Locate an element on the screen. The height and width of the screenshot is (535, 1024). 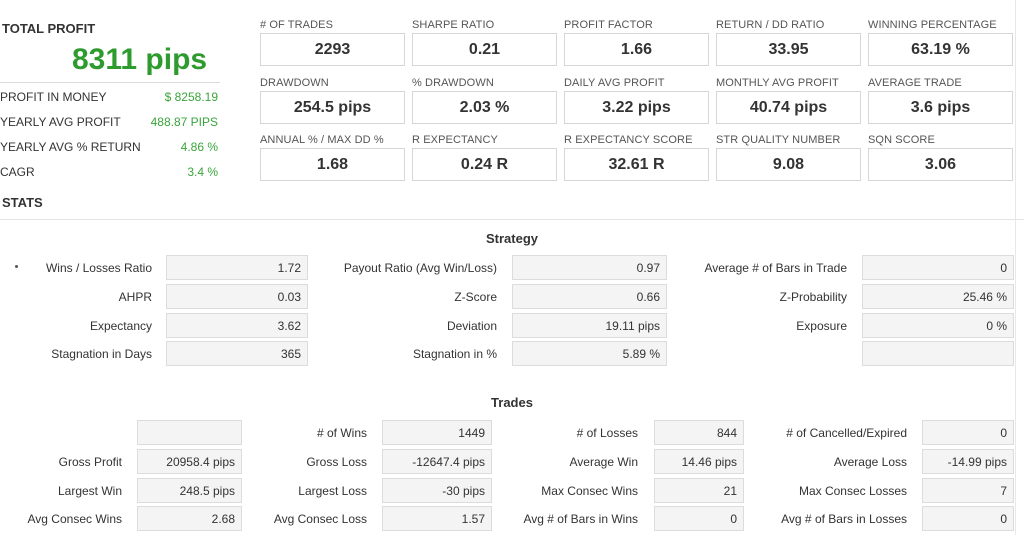
strategy-label: Exposure is located at coordinates (821, 326).